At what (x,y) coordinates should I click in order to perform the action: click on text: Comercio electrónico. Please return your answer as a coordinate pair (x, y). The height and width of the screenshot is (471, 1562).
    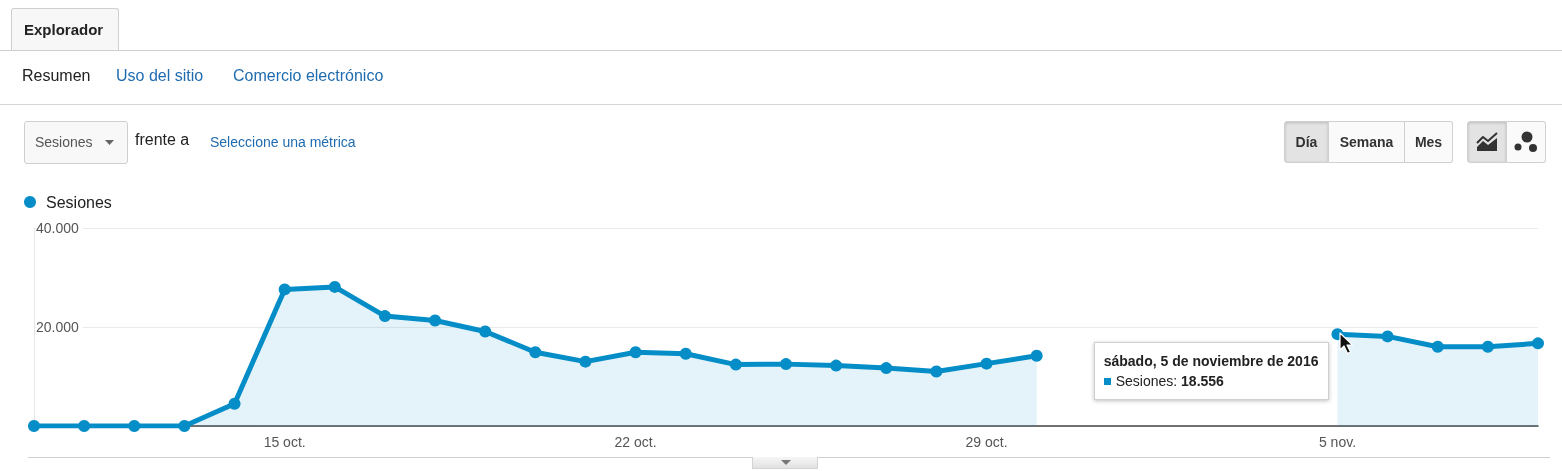
    Looking at the image, I should click on (308, 76).